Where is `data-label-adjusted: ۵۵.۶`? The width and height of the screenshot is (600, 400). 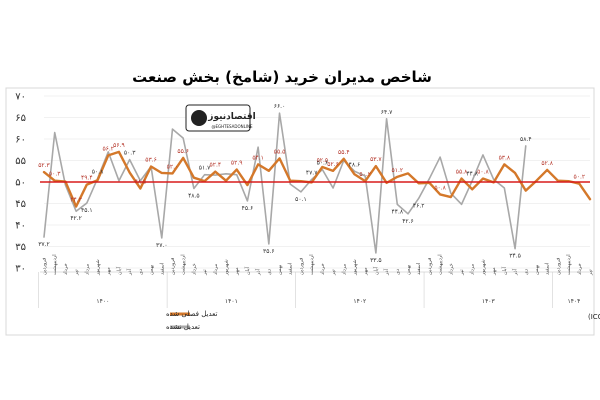
data-label-adjusted: ۵۵.۶ is located at coordinates (183, 151).